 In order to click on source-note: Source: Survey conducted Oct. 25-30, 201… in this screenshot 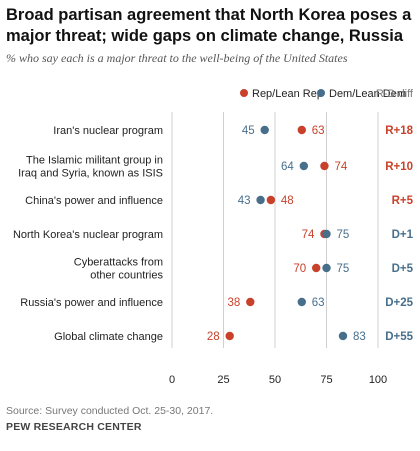, I will do `click(110, 411)`.